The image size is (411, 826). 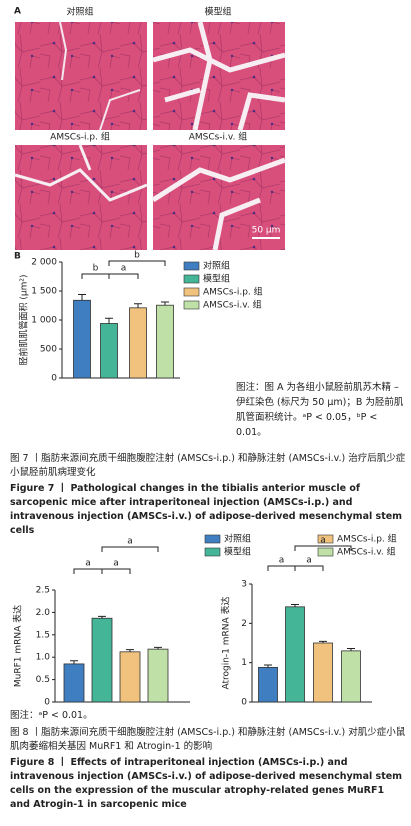 What do you see at coordinates (43, 635) in the screenshot?
I see `y-tick-label: 1.5` at bounding box center [43, 635].